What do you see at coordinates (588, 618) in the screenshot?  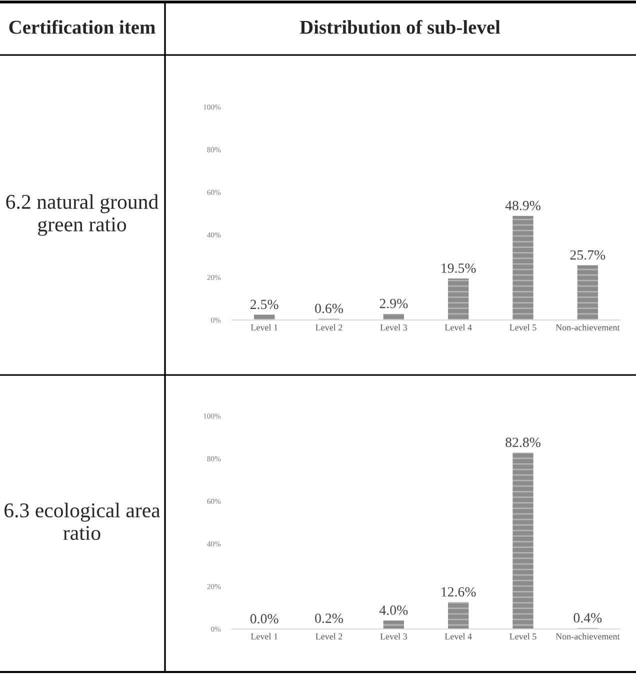 I see `data-label: 0.4%` at bounding box center [588, 618].